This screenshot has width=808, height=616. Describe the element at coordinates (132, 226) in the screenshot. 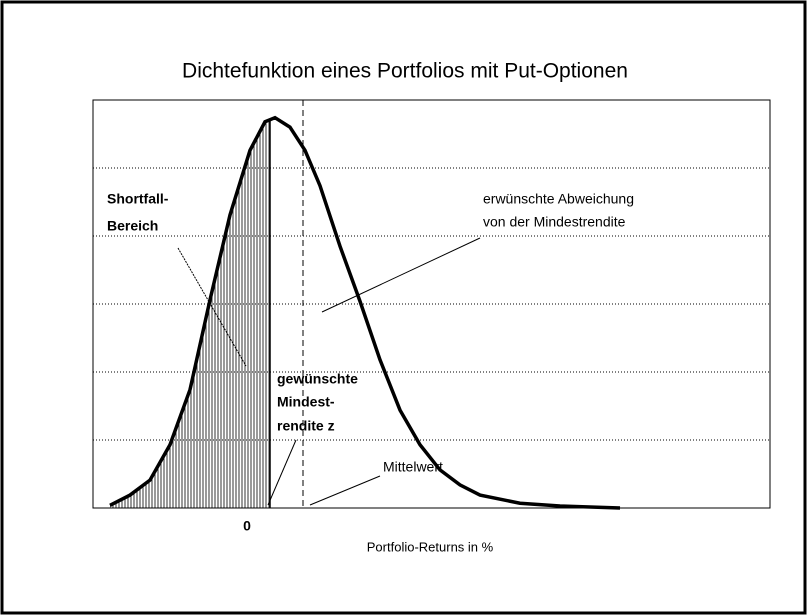

I see `annotation: Bereich` at that location.